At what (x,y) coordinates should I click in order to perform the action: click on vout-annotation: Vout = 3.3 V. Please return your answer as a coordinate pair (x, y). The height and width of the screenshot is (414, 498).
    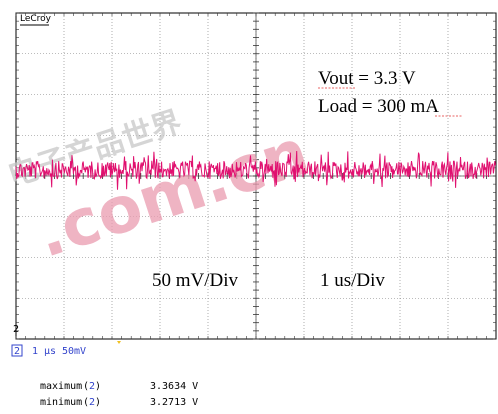
    Looking at the image, I should click on (367, 78).